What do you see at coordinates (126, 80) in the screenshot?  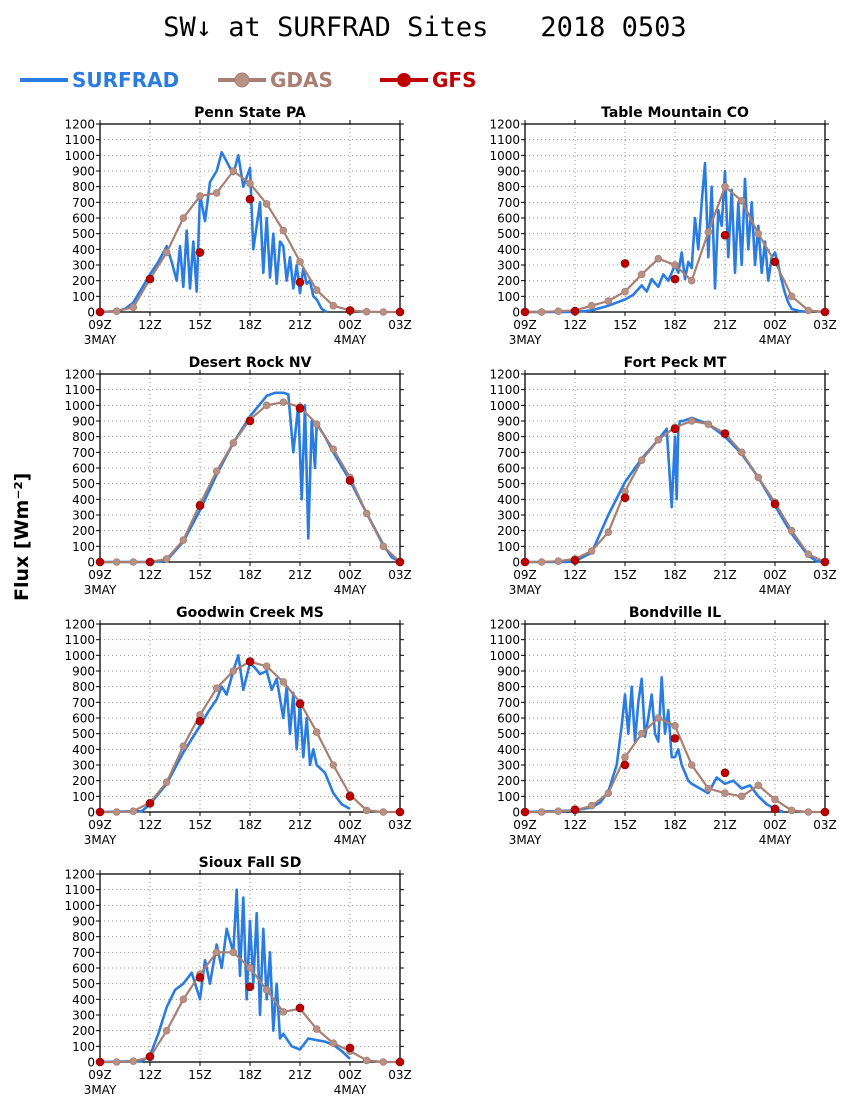 I see `legend-label-surfrad: SURFRAD` at bounding box center [126, 80].